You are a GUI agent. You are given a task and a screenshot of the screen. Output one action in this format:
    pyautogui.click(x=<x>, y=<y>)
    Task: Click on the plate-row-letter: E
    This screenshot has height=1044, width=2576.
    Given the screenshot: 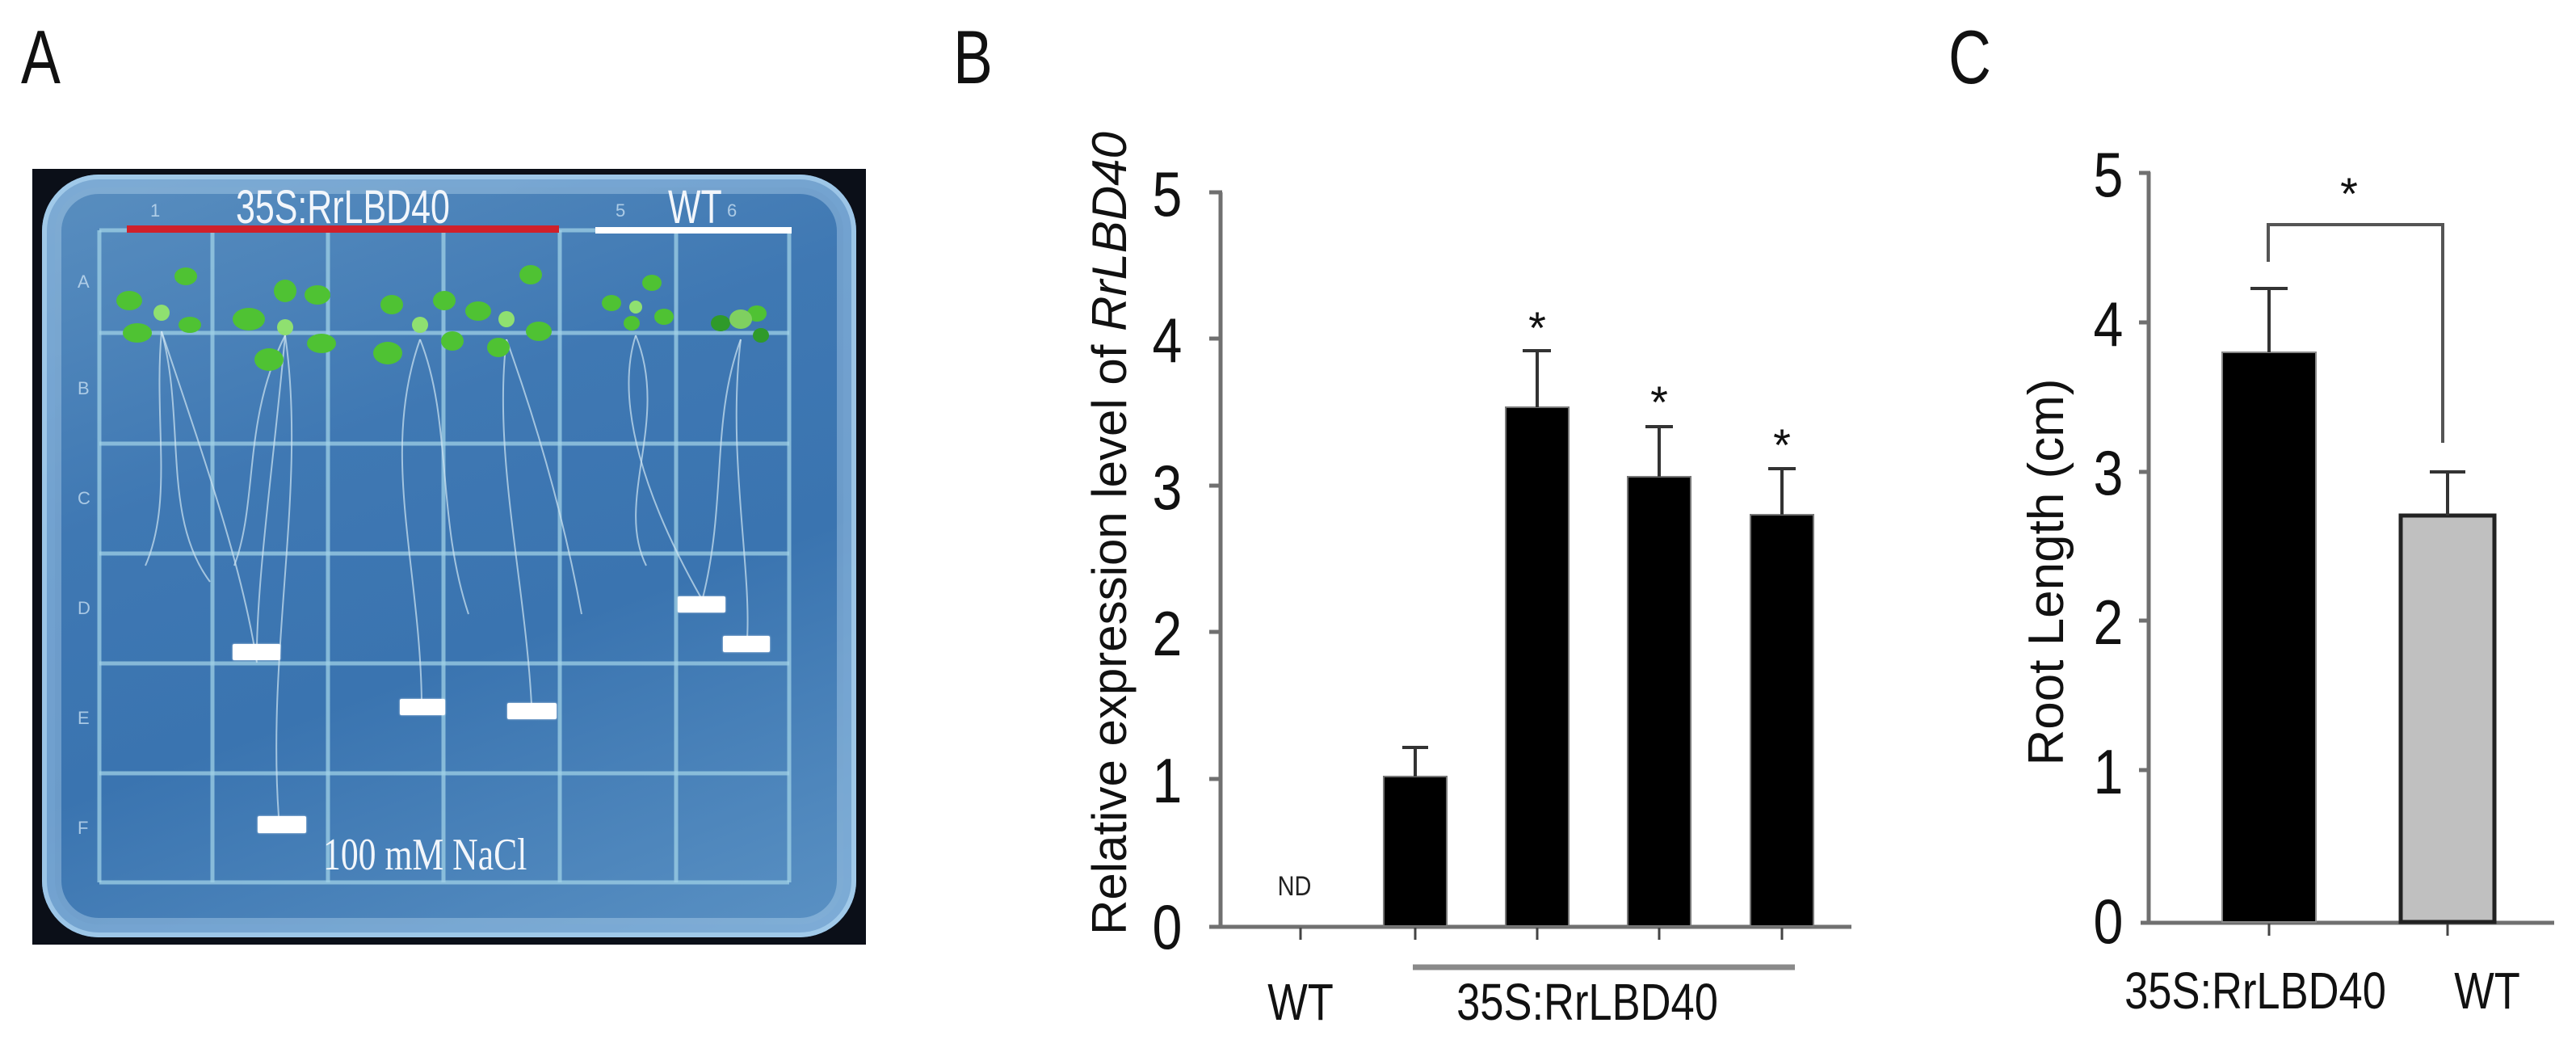 What is the action you would take?
    pyautogui.click(x=84, y=718)
    